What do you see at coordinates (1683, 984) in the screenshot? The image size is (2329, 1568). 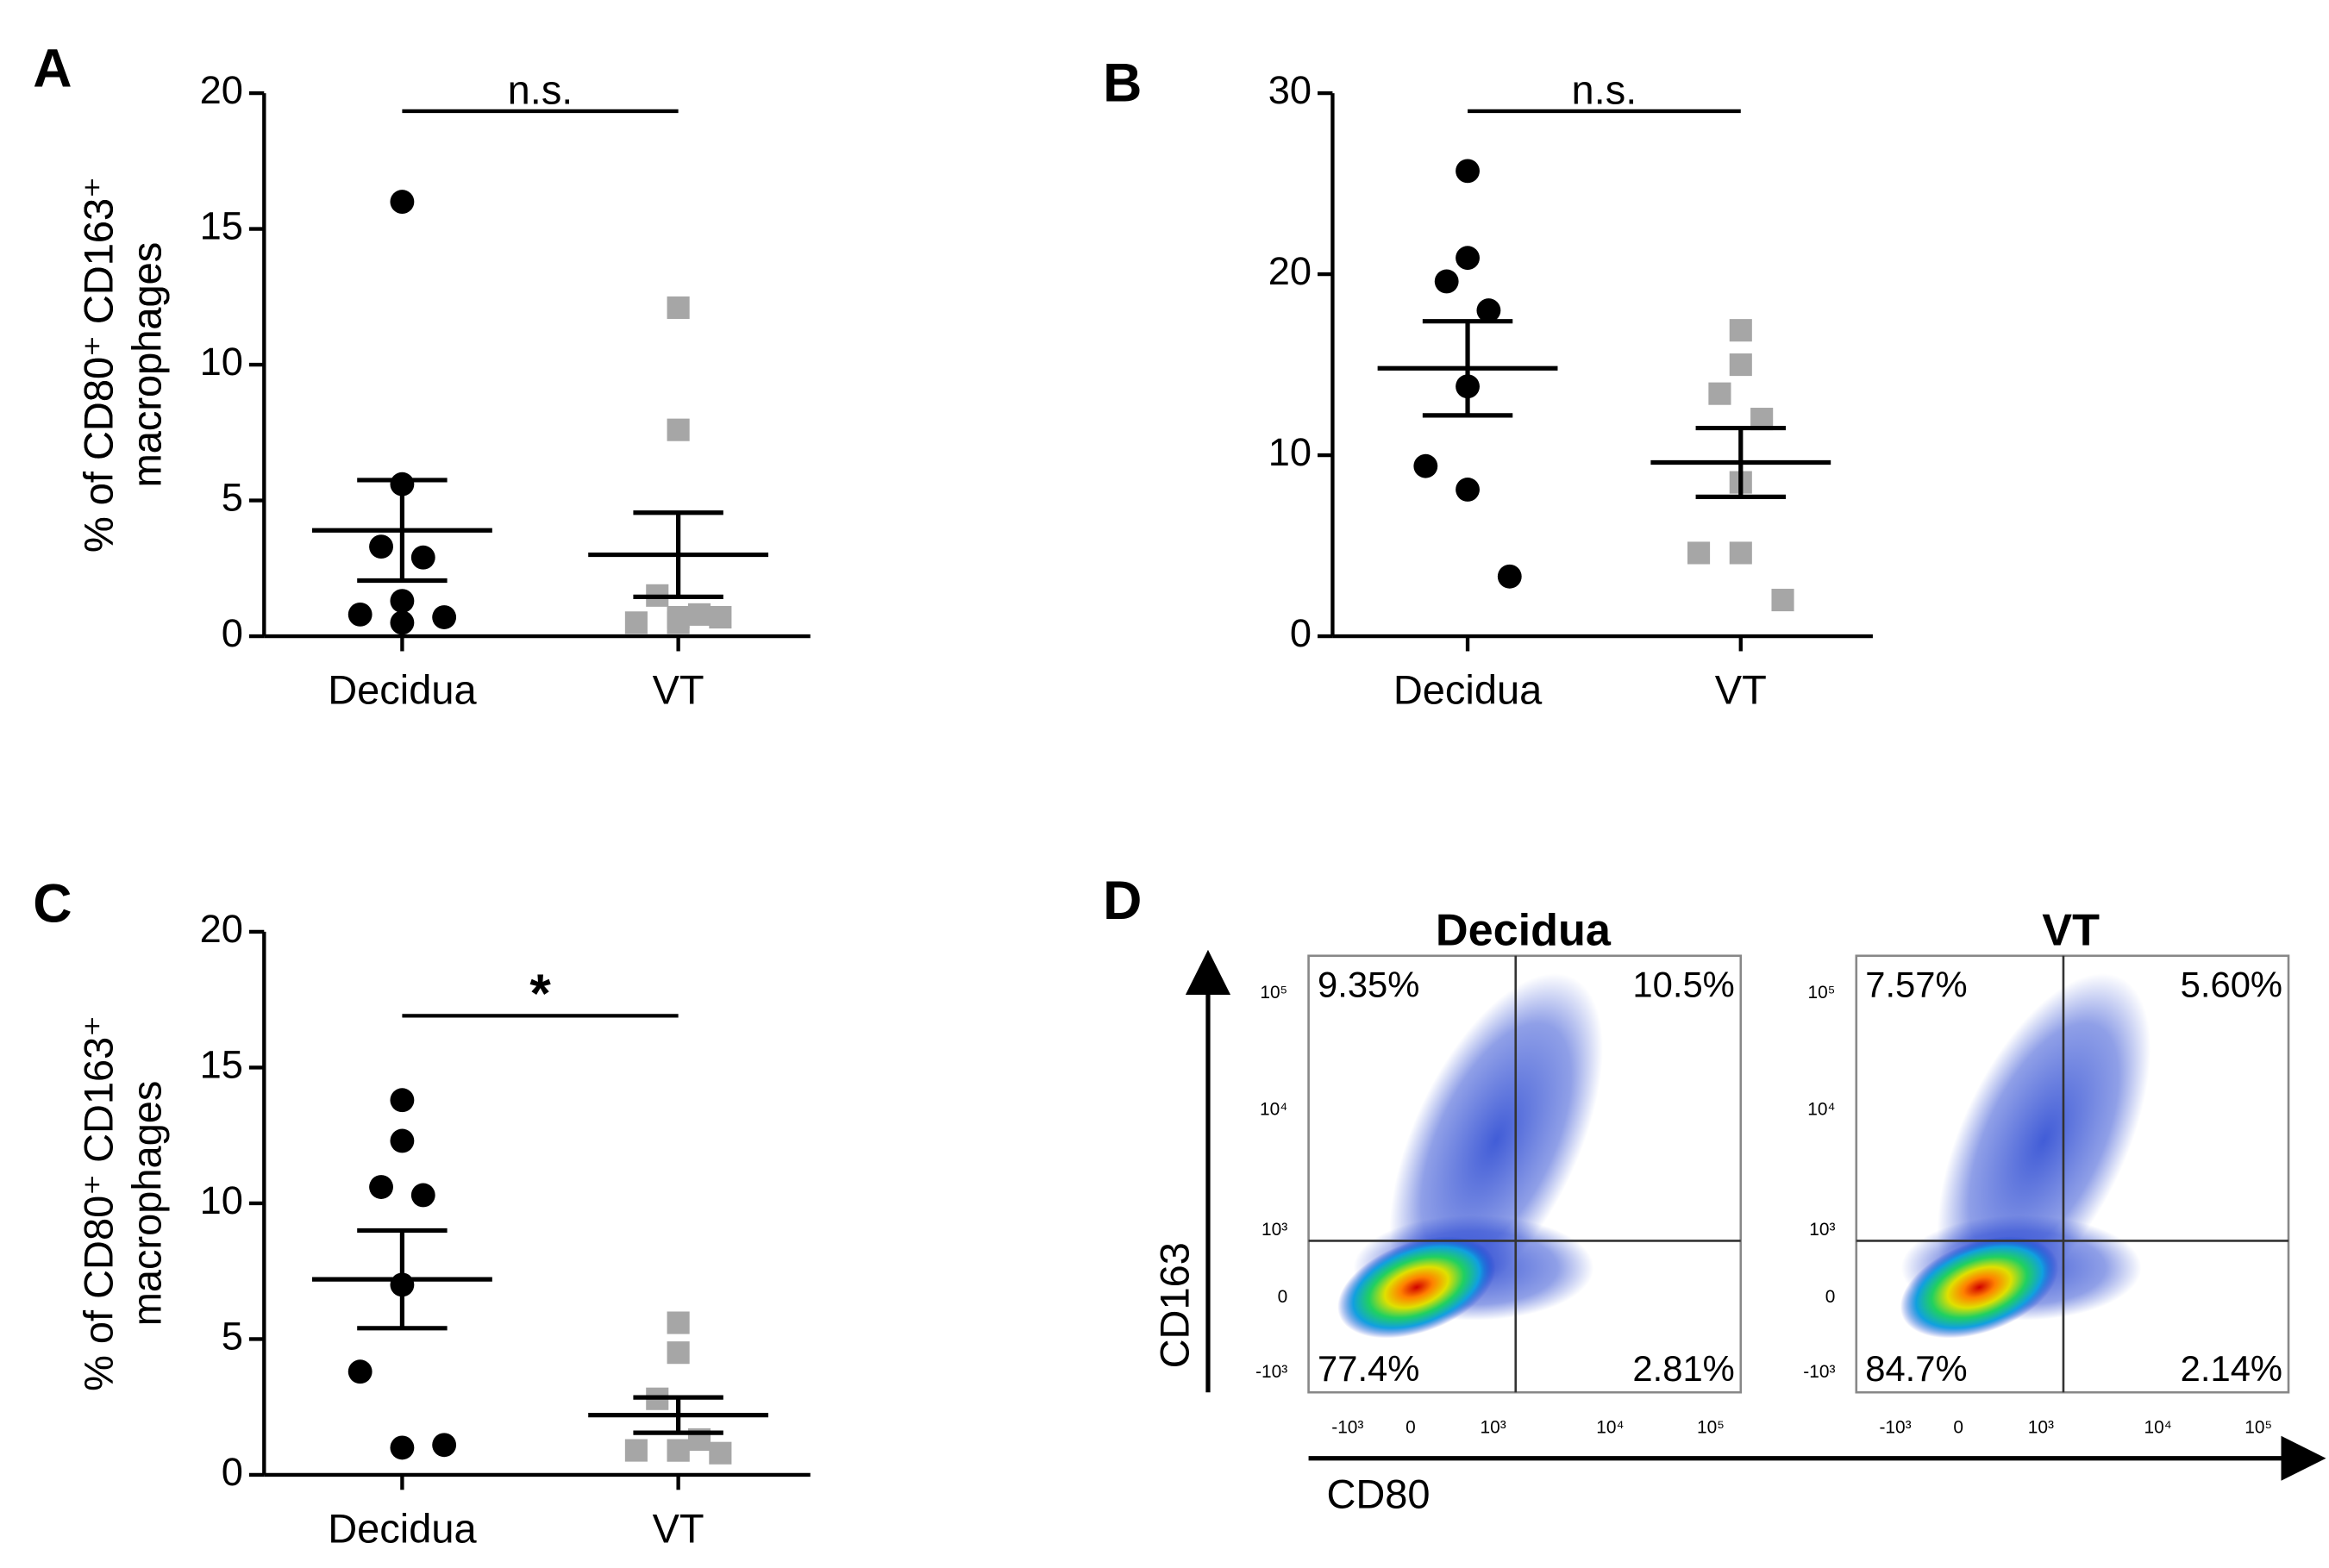 I see `quadrant-percent: 10.5%` at bounding box center [1683, 984].